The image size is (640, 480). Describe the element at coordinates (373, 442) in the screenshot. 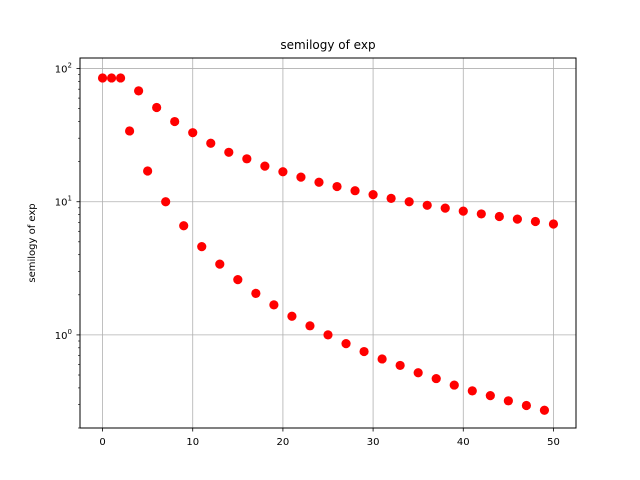

I see `x-tick-label: 30` at that location.